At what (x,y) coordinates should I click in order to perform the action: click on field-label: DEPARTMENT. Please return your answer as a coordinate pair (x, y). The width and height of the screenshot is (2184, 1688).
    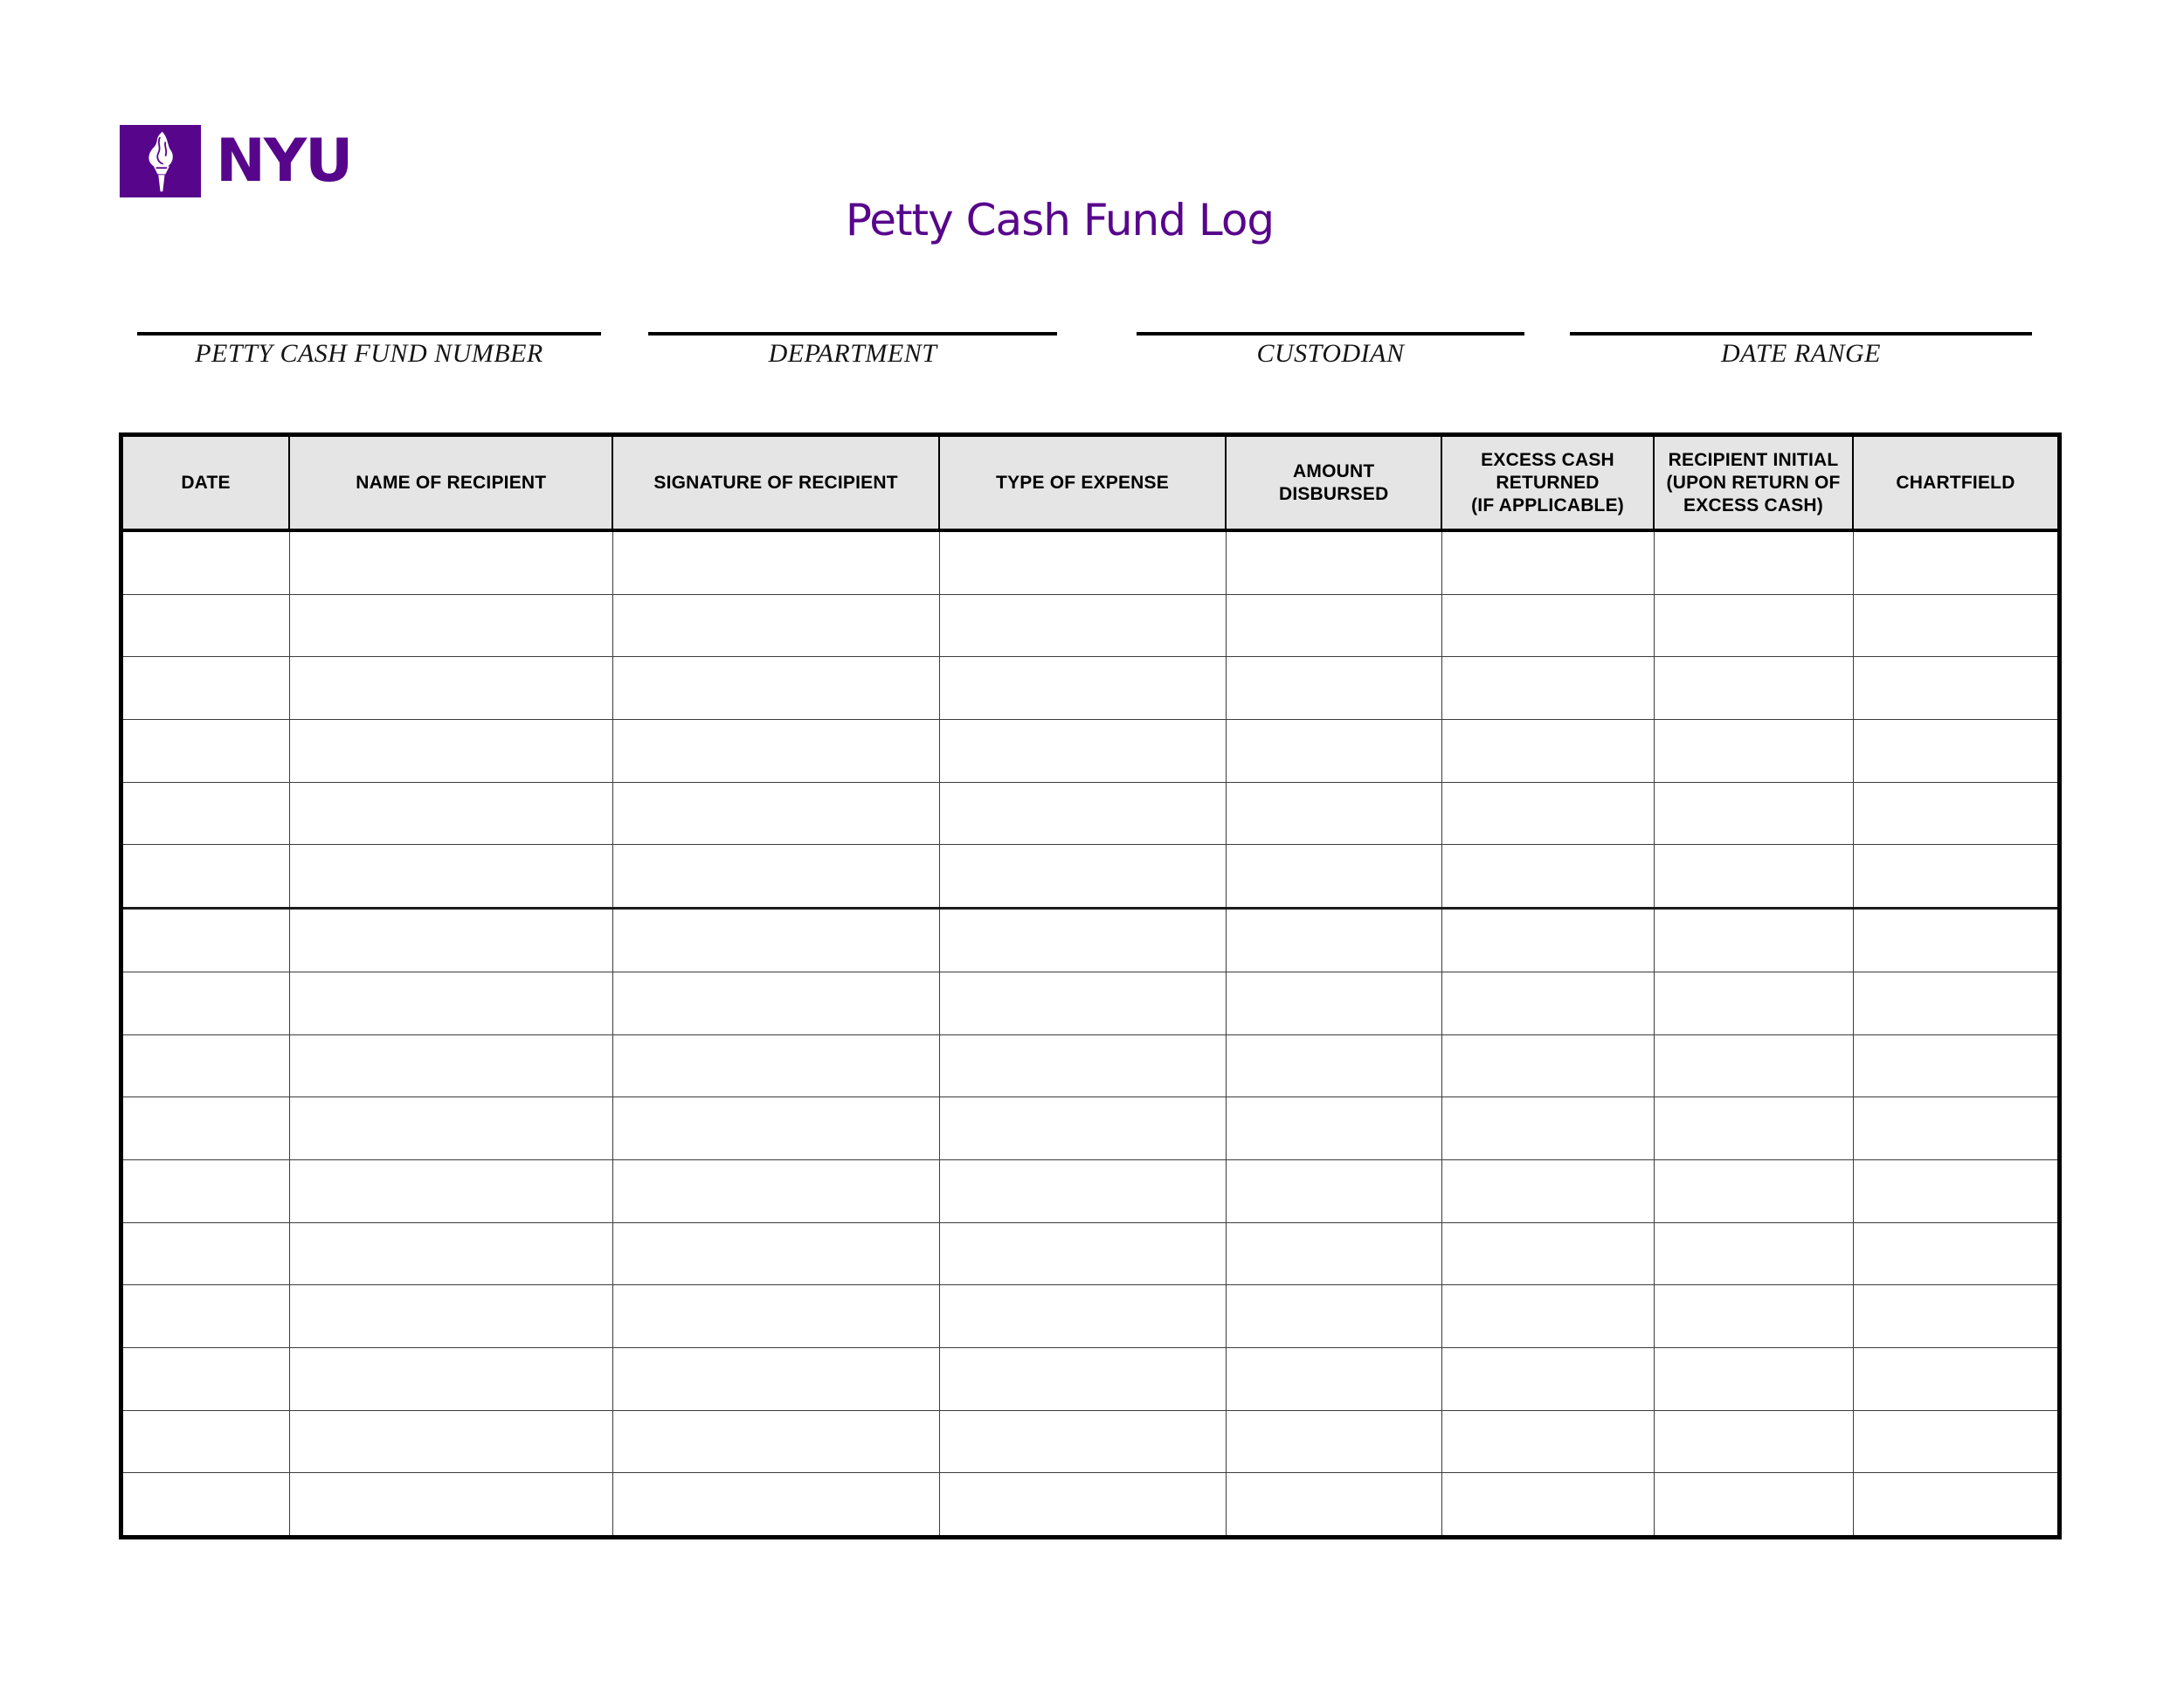
    Looking at the image, I should click on (852, 353).